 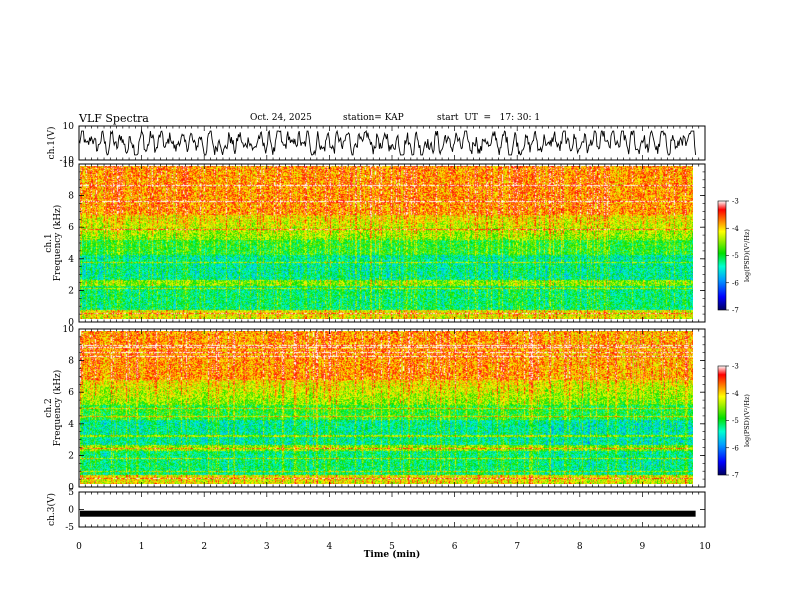 What do you see at coordinates (373, 118) in the screenshot?
I see `figure-station: station= KAP` at bounding box center [373, 118].